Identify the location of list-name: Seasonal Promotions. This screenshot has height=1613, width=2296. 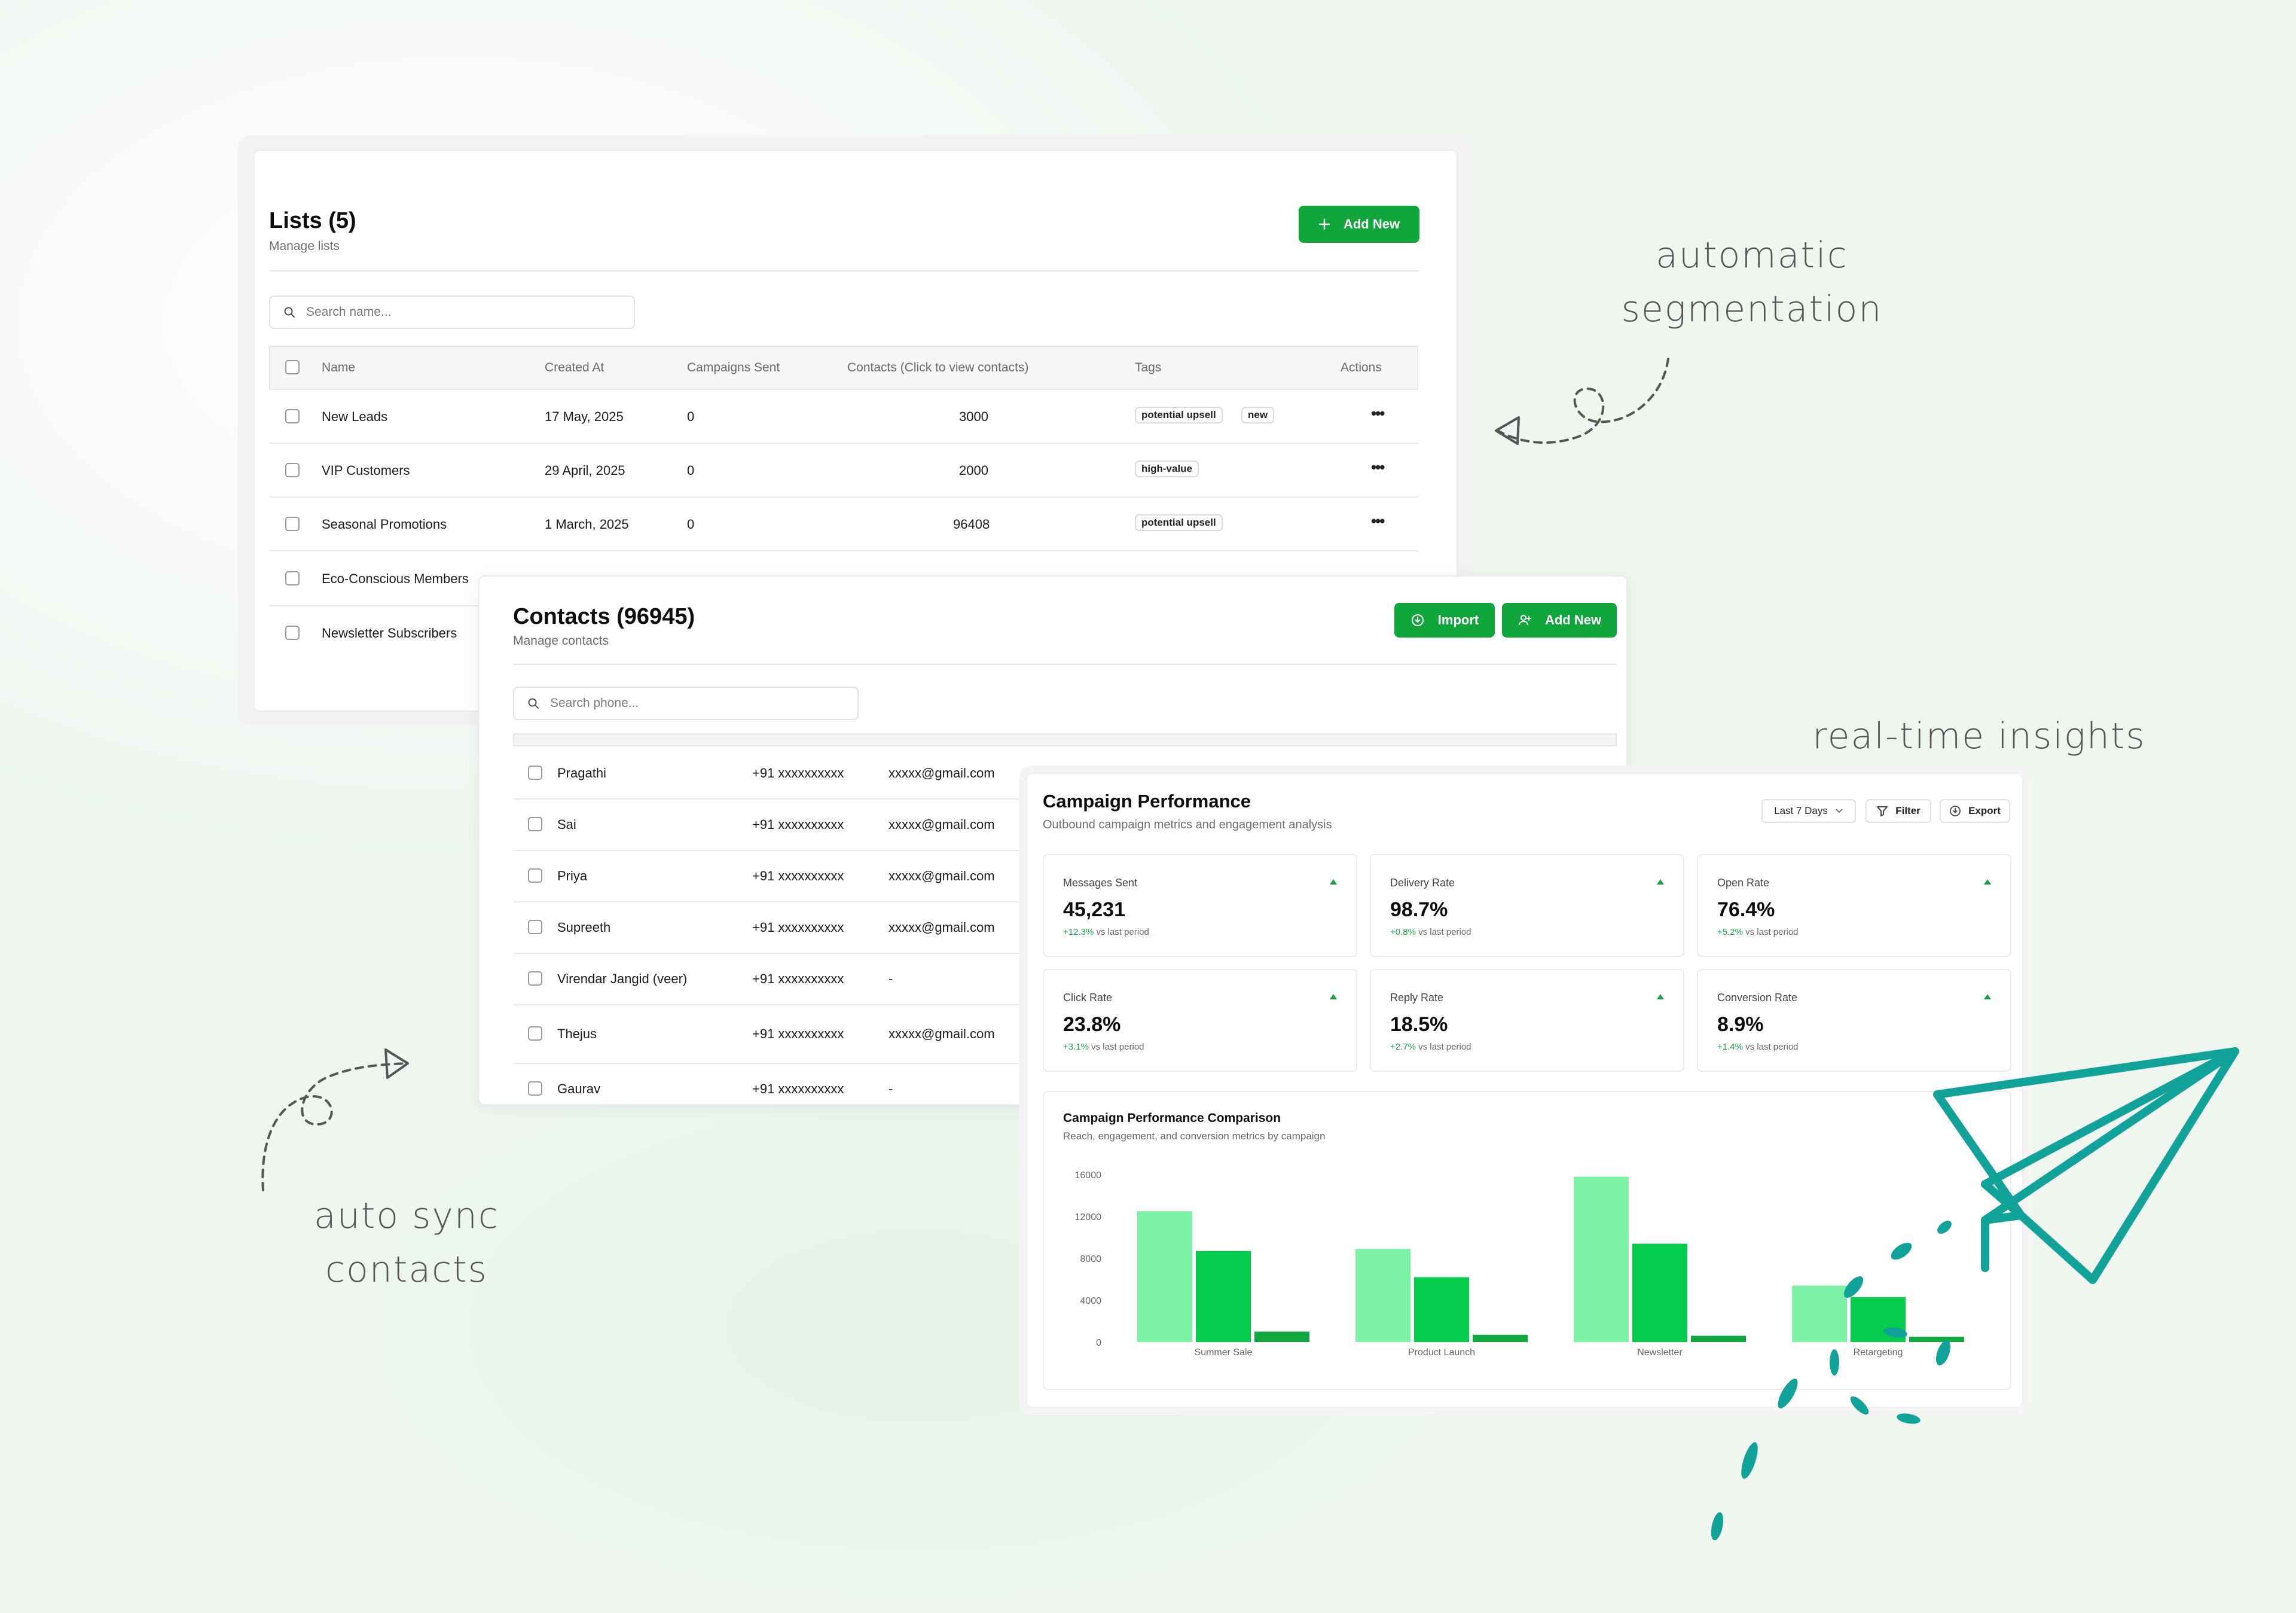
(384, 524).